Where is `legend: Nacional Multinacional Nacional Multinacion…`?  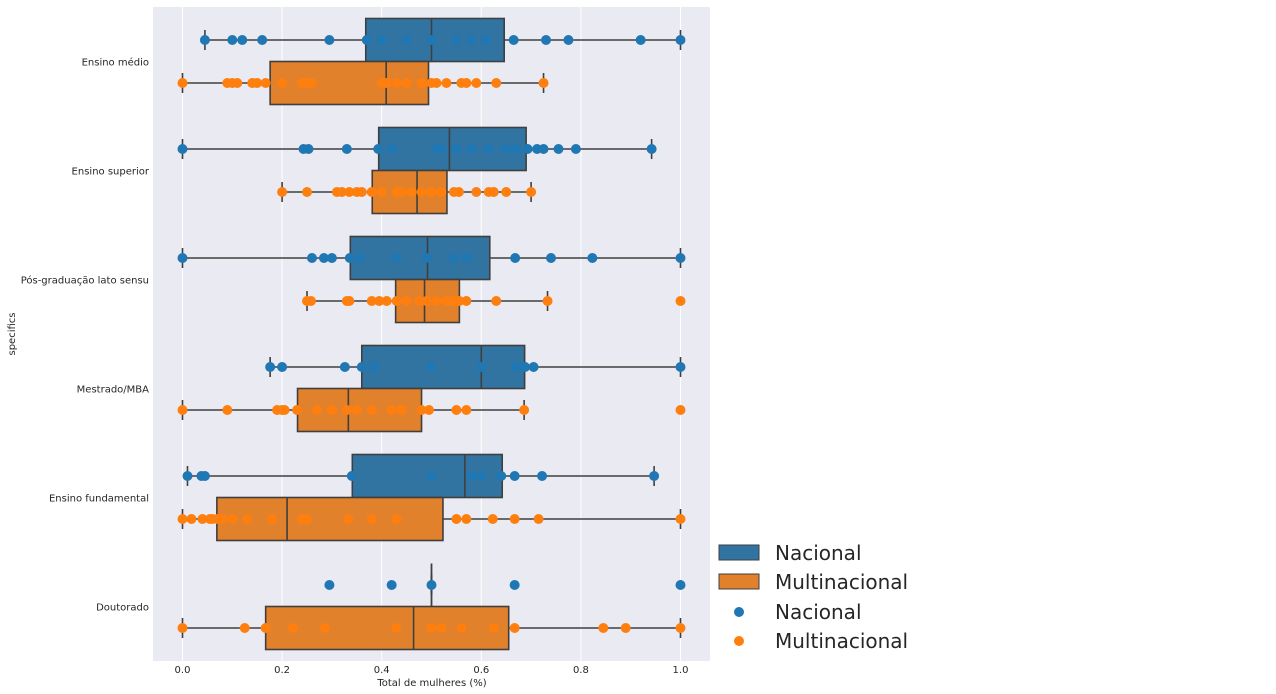
legend: Nacional Multinacional Nacional Multinacion… is located at coordinates (813, 597).